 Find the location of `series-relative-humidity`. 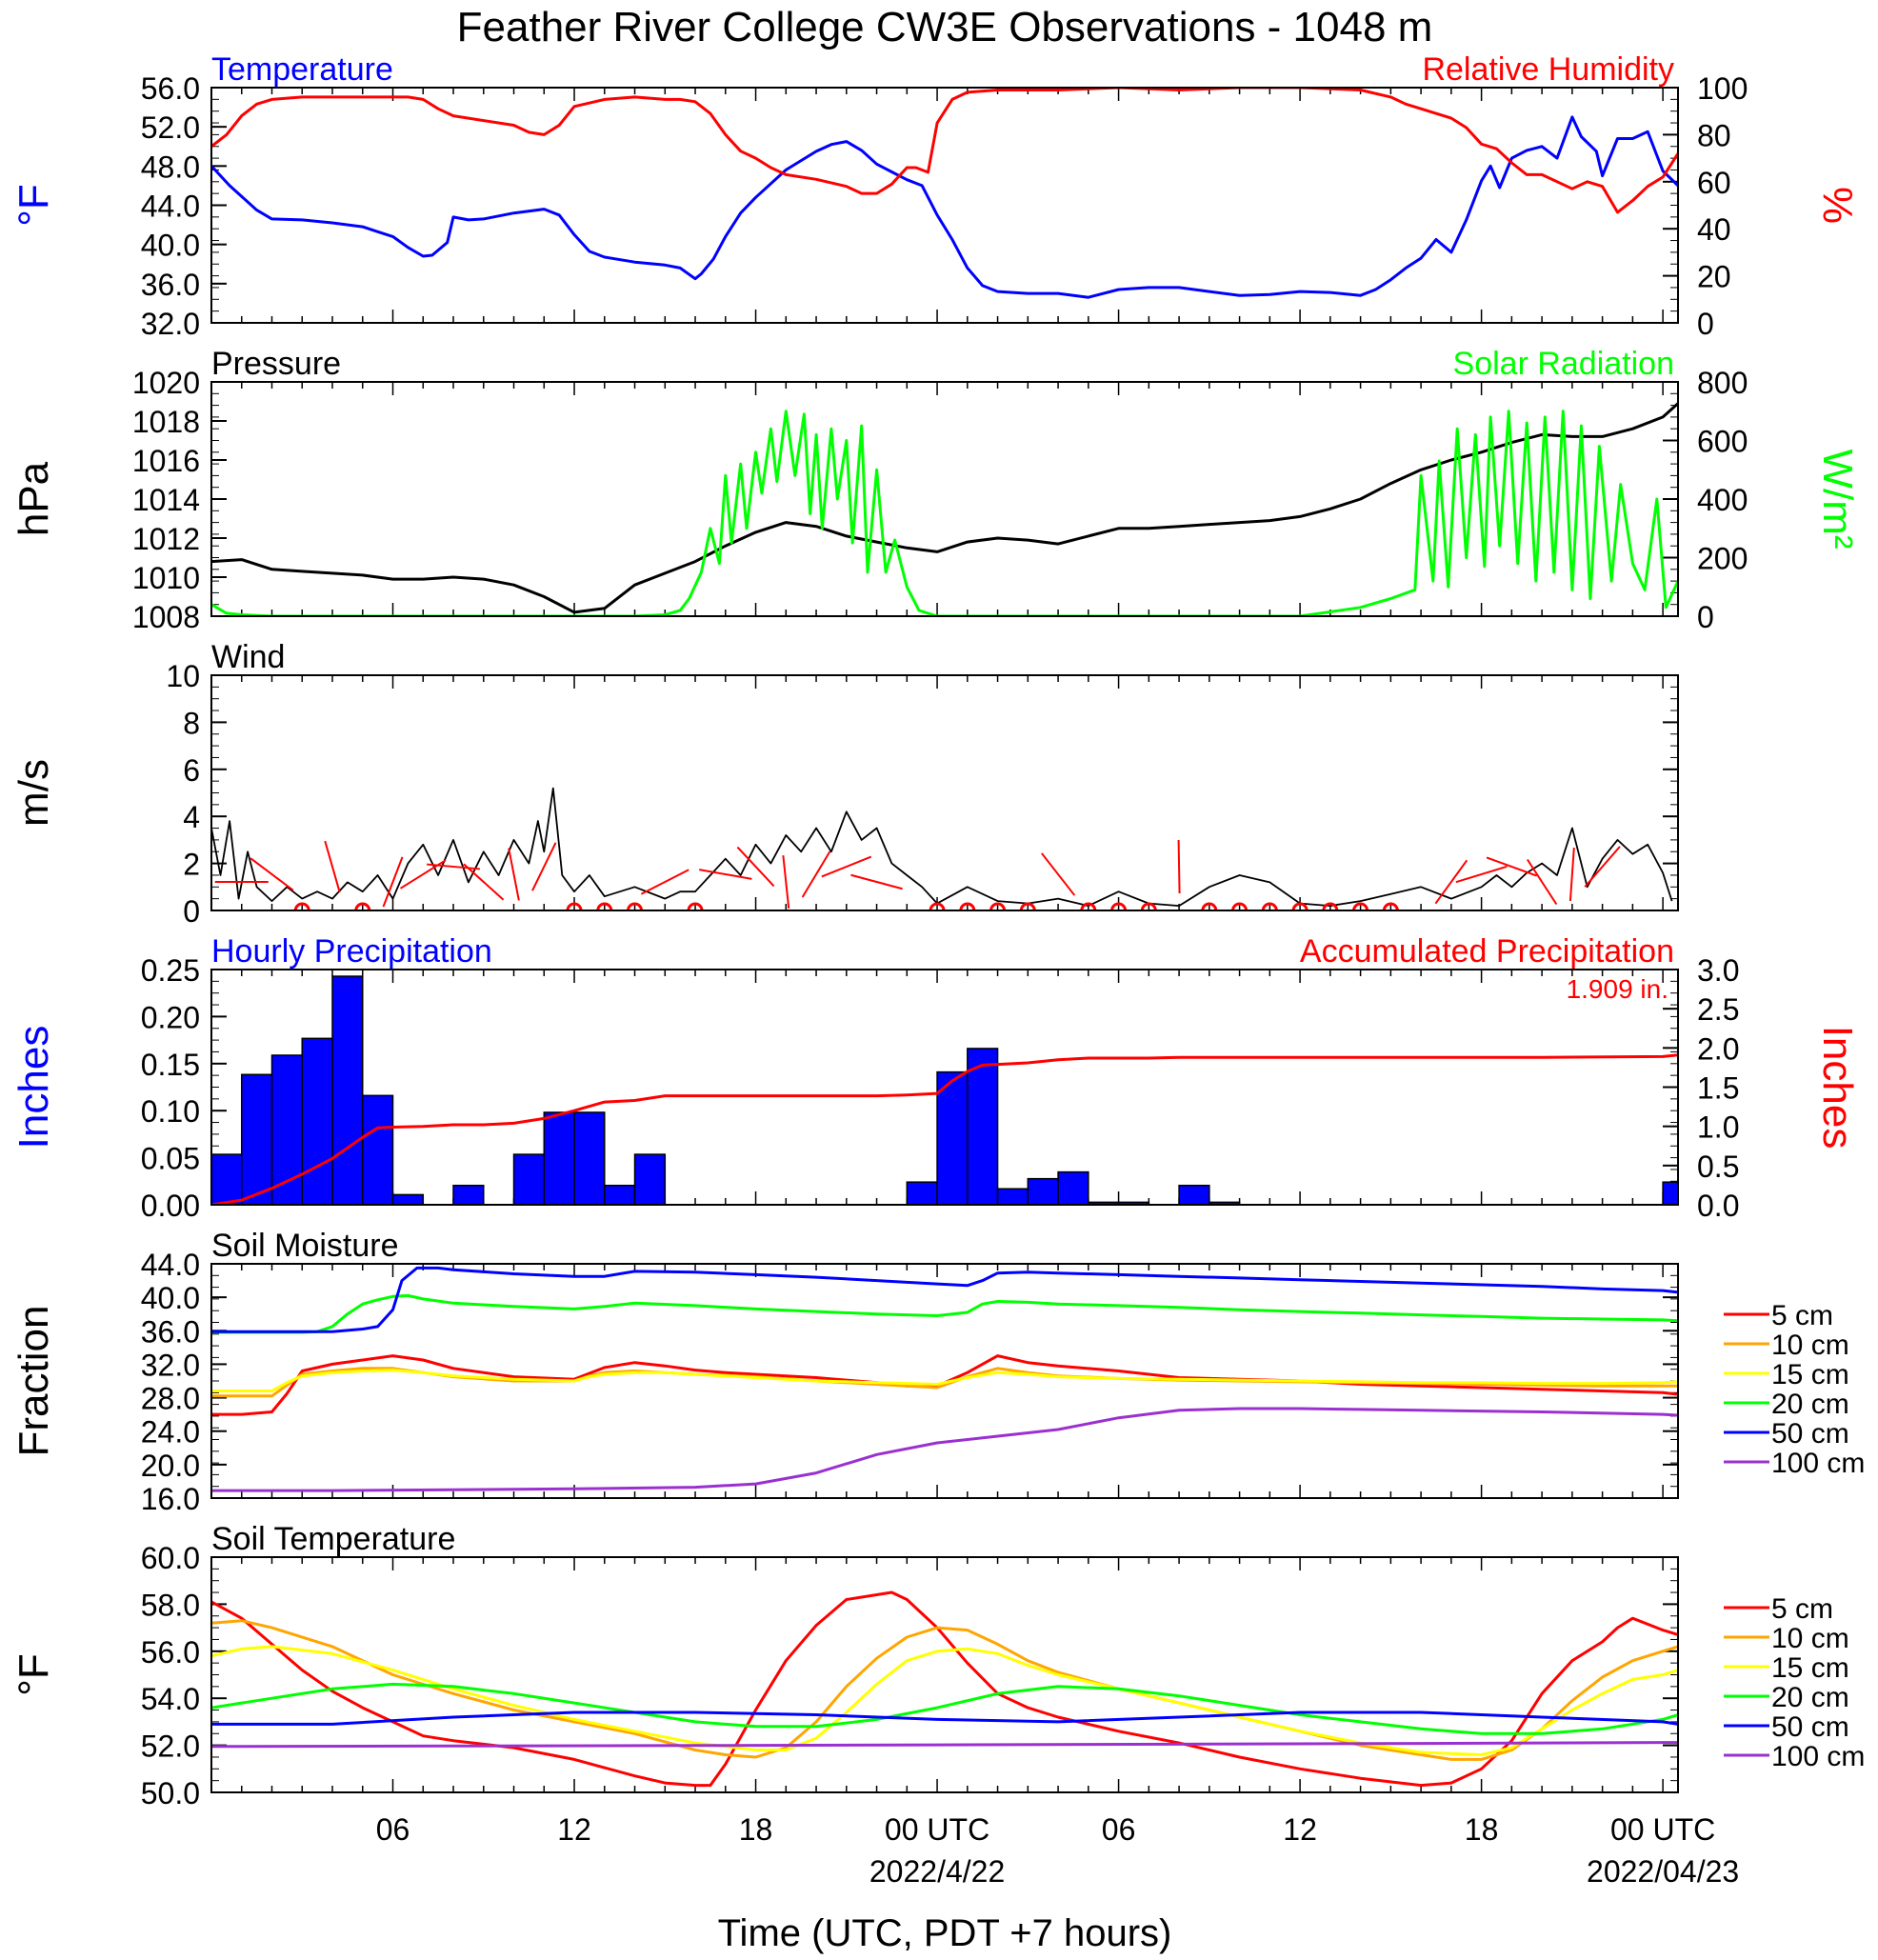

series-relative-humidity is located at coordinates (944, 151).